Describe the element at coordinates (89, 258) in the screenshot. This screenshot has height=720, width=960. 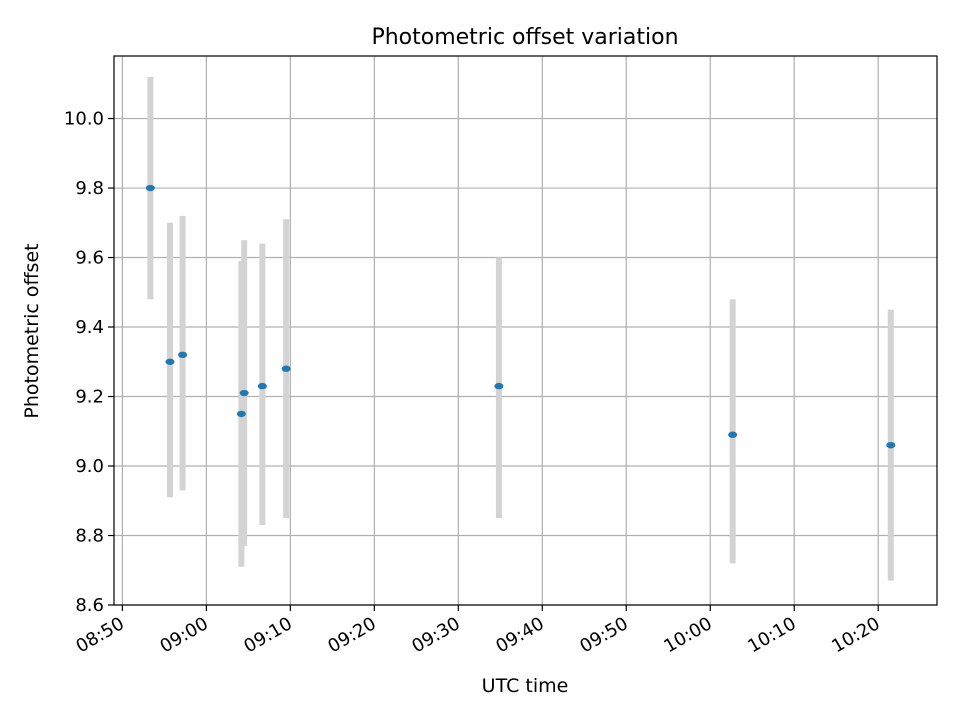
I see `y-tick-label: 9.6` at that location.